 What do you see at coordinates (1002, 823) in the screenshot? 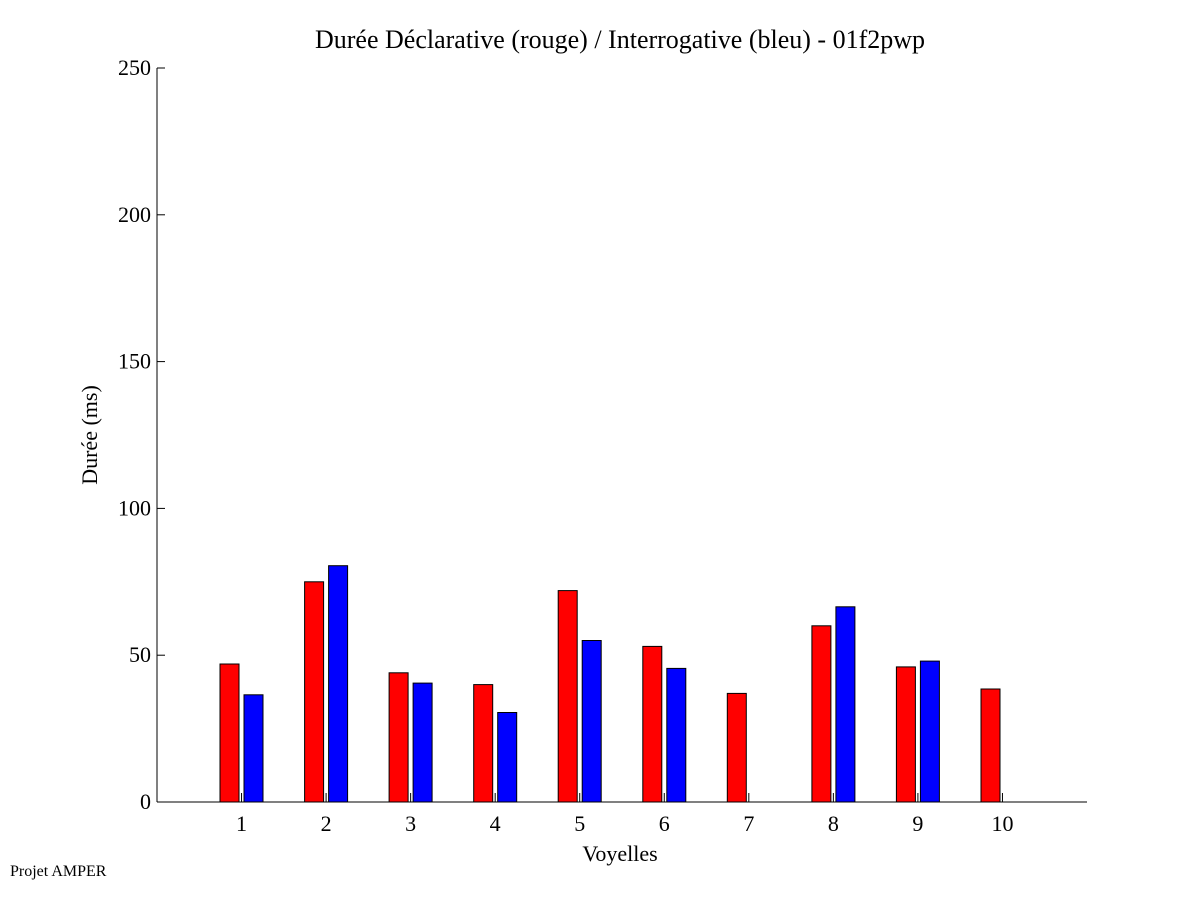
I see `x-tick-label: 10` at bounding box center [1002, 823].